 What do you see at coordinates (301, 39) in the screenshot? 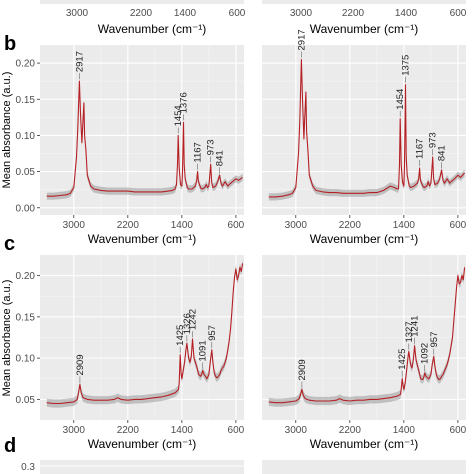
I see `b-right-annotation-2917: 2917` at bounding box center [301, 39].